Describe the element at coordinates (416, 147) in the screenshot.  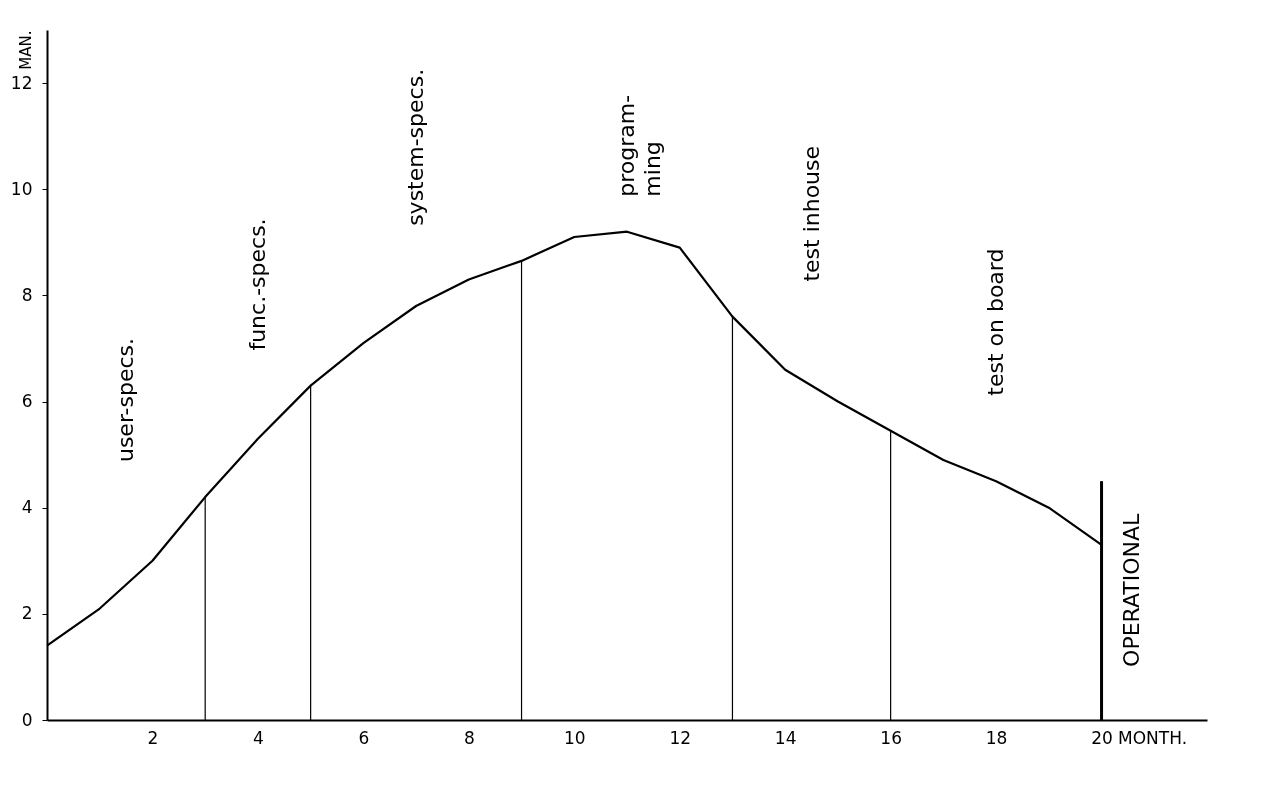
I see `annotation: system-specs.` at that location.